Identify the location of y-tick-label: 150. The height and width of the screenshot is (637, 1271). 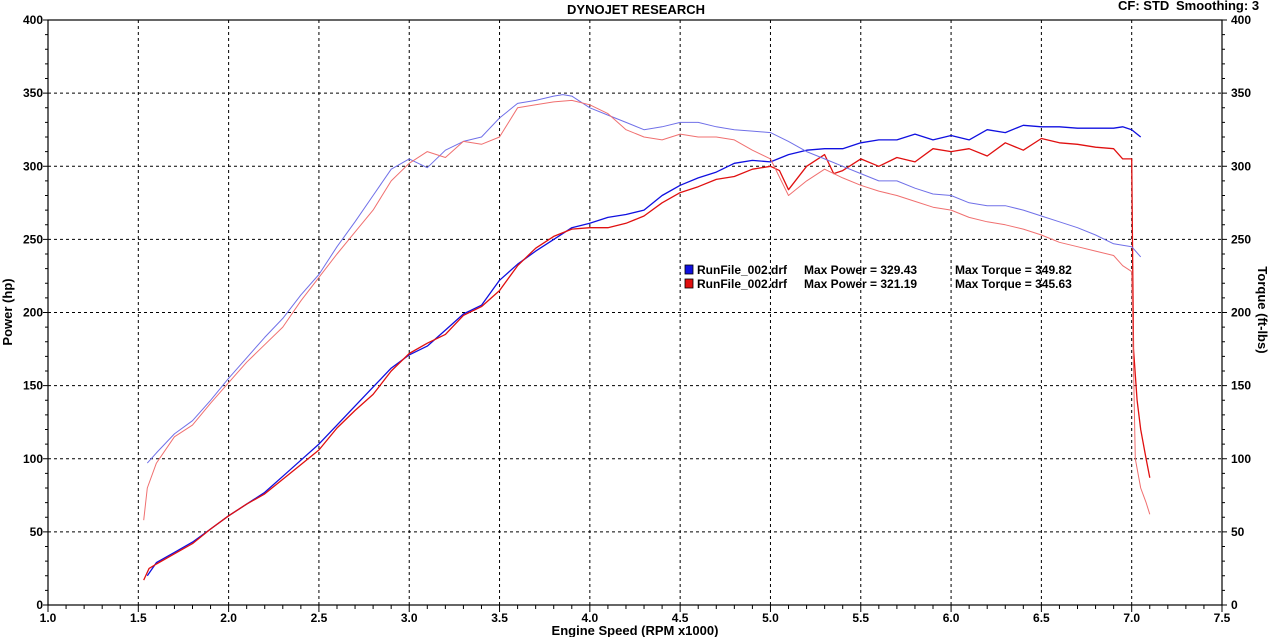
(33, 386).